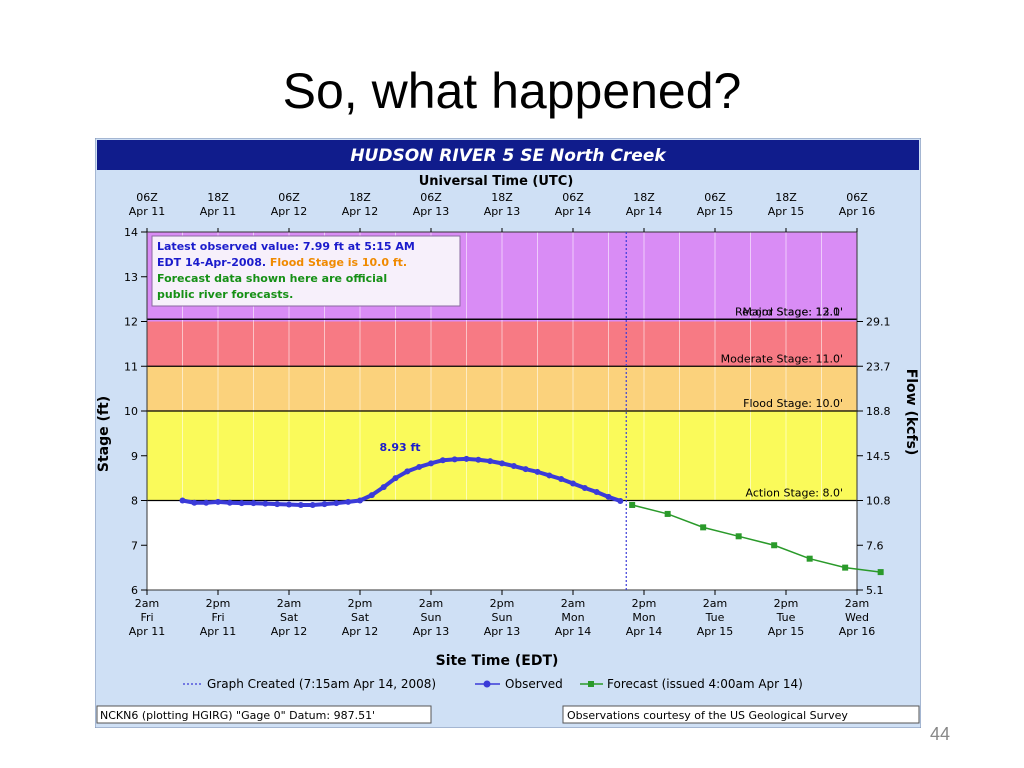  Describe the element at coordinates (786, 211) in the screenshot. I see `top-tick-label: Apr 15` at that location.